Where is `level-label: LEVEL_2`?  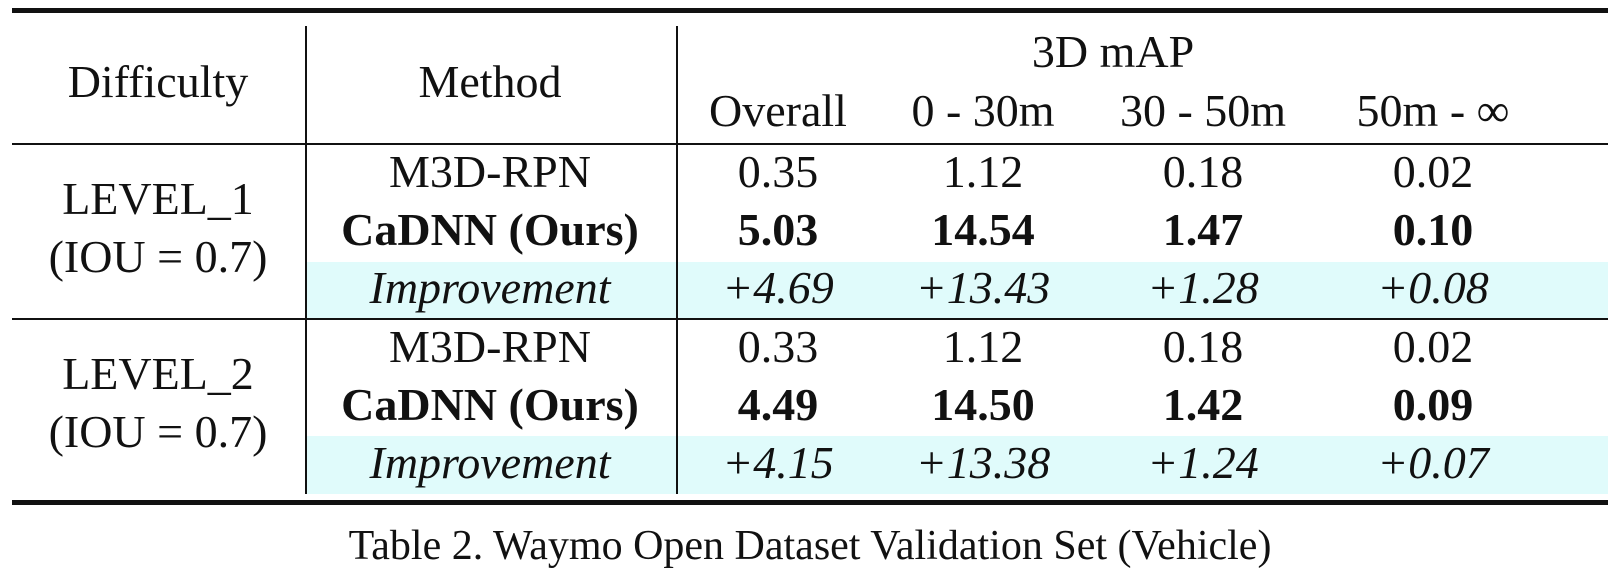
level-label: LEVEL_2 is located at coordinates (158, 373).